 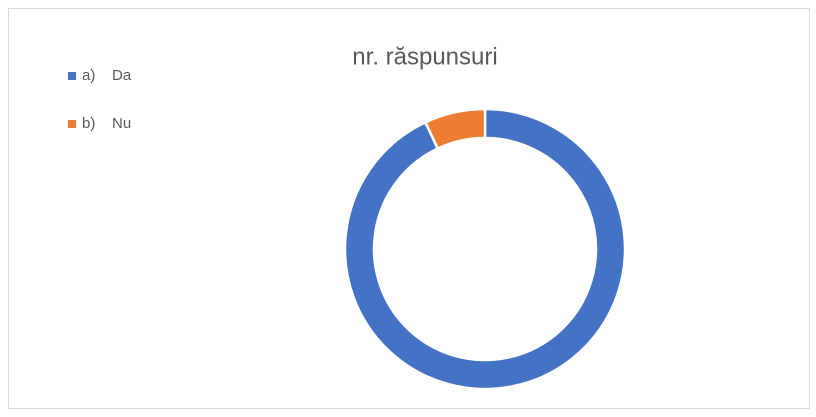 I want to click on legend-label: b) Nu, so click(x=106, y=123).